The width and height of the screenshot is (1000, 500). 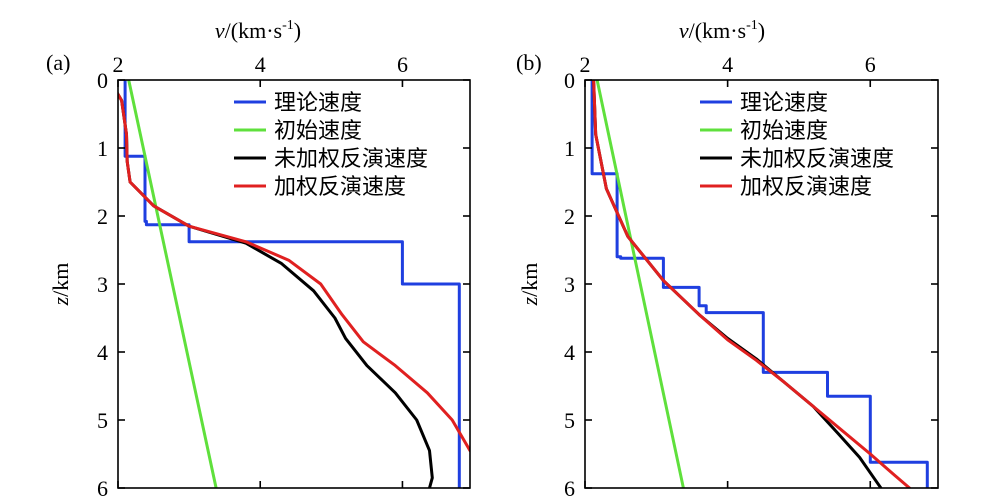 I want to click on panel-label: (a), so click(x=58, y=62).